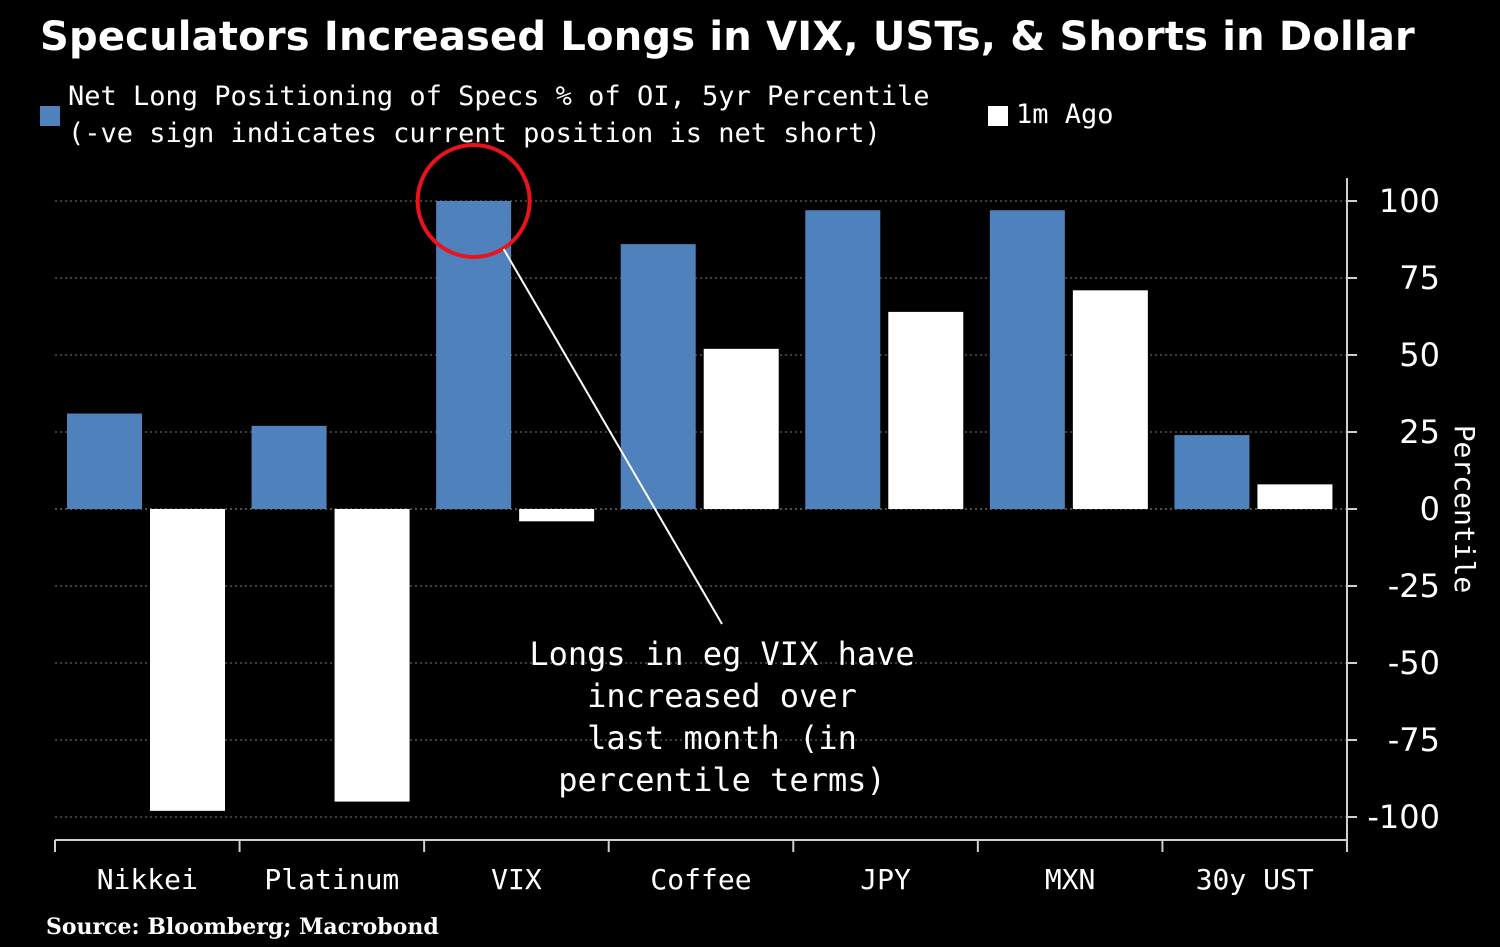 The width and height of the screenshot is (1500, 947). Describe the element at coordinates (1065, 114) in the screenshot. I see `legend-label-1m-ago: 1m Ago` at that location.